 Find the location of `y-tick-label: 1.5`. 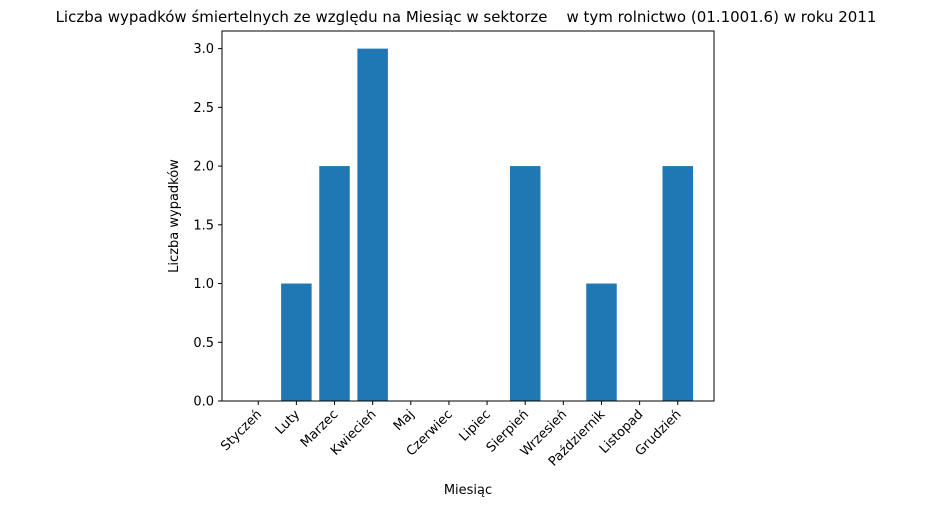

y-tick-label: 1.5 is located at coordinates (203, 225).